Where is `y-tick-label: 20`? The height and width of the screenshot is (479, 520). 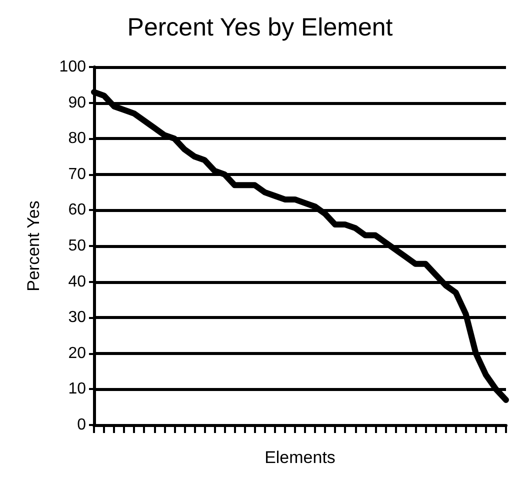 y-tick-label: 20 is located at coordinates (77, 353).